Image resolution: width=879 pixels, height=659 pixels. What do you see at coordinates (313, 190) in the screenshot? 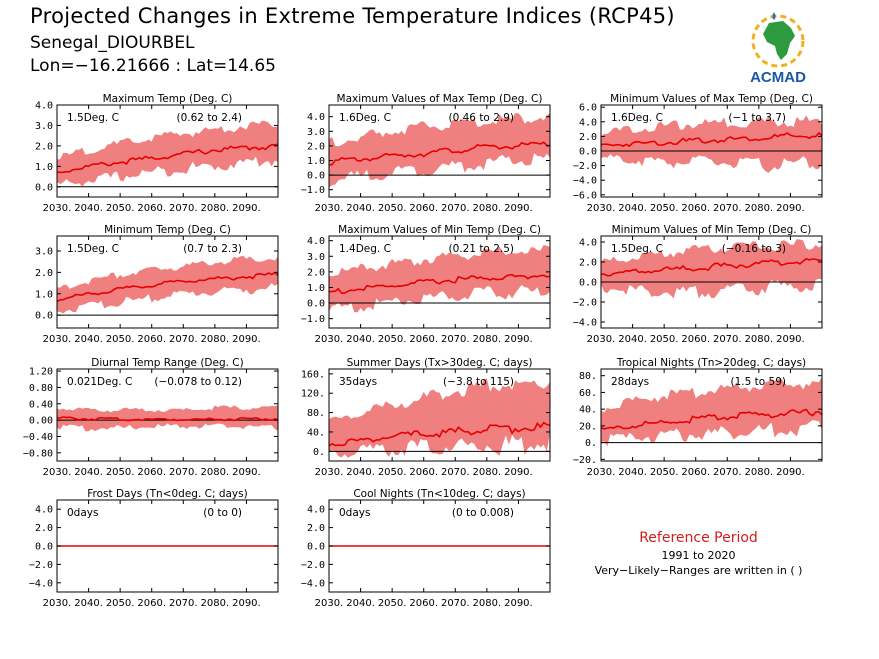
I see `y-tick-label: −1.0` at bounding box center [313, 190].